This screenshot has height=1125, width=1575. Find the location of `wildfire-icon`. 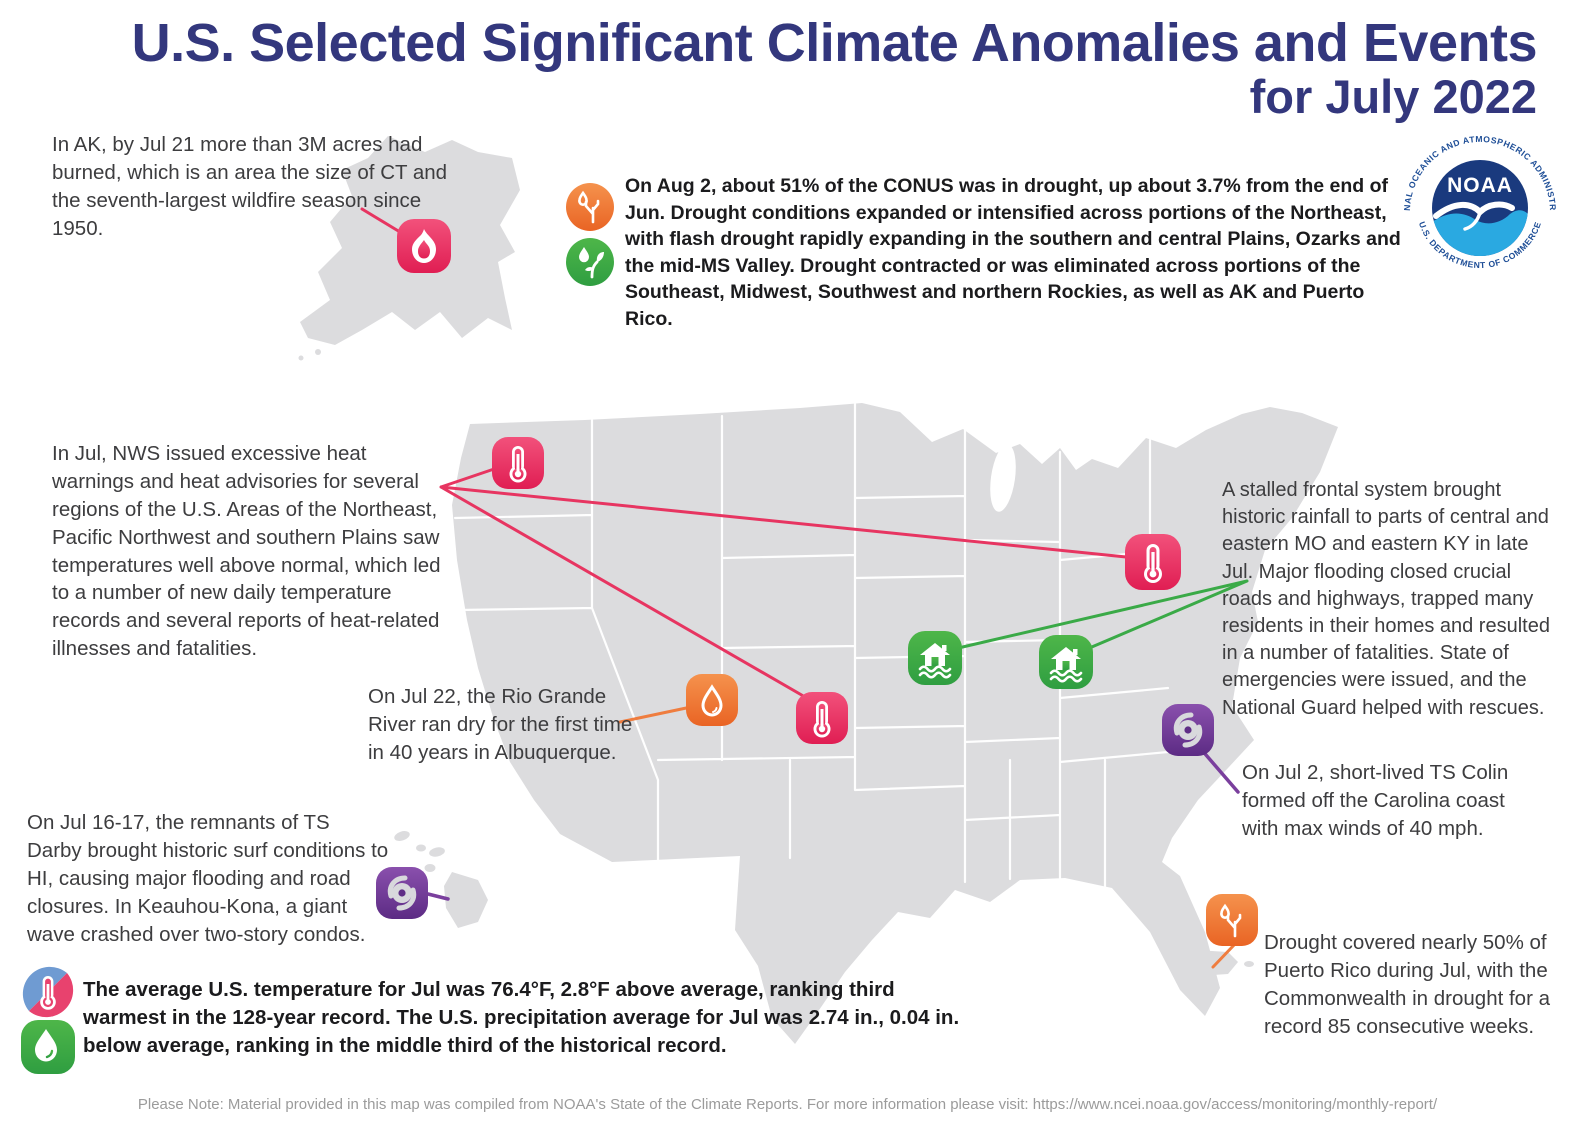

wildfire-icon is located at coordinates (424, 246).